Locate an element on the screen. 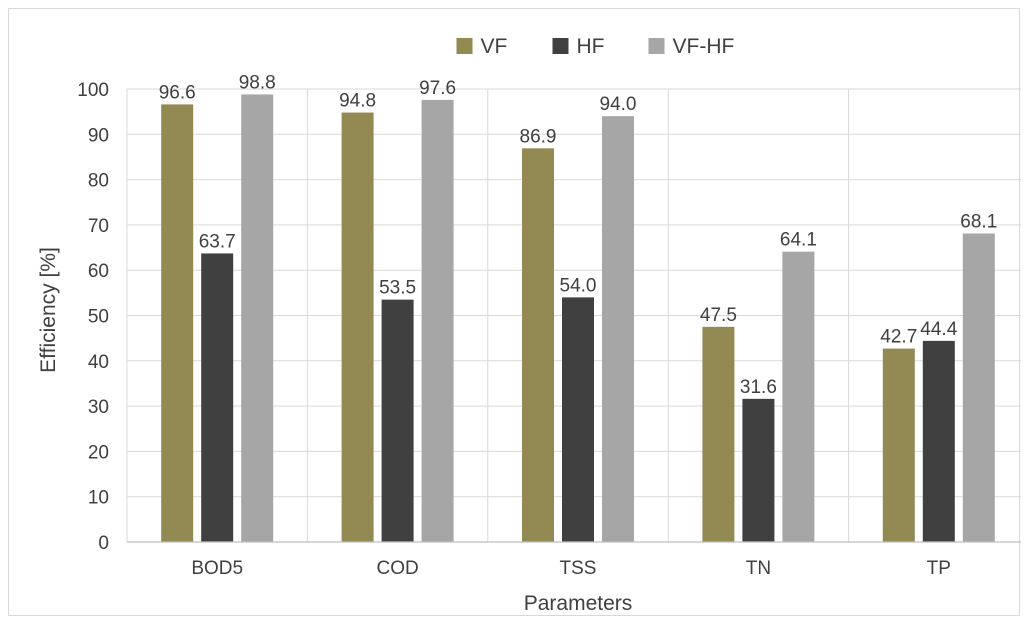 The height and width of the screenshot is (624, 1030). legend: VF HF VF-HF is located at coordinates (595, 46).